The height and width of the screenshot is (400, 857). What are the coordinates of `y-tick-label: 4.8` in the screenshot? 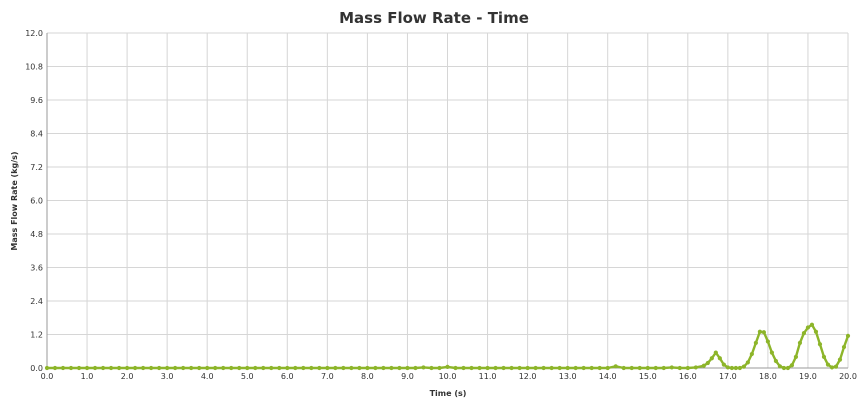 It's located at (36, 234).